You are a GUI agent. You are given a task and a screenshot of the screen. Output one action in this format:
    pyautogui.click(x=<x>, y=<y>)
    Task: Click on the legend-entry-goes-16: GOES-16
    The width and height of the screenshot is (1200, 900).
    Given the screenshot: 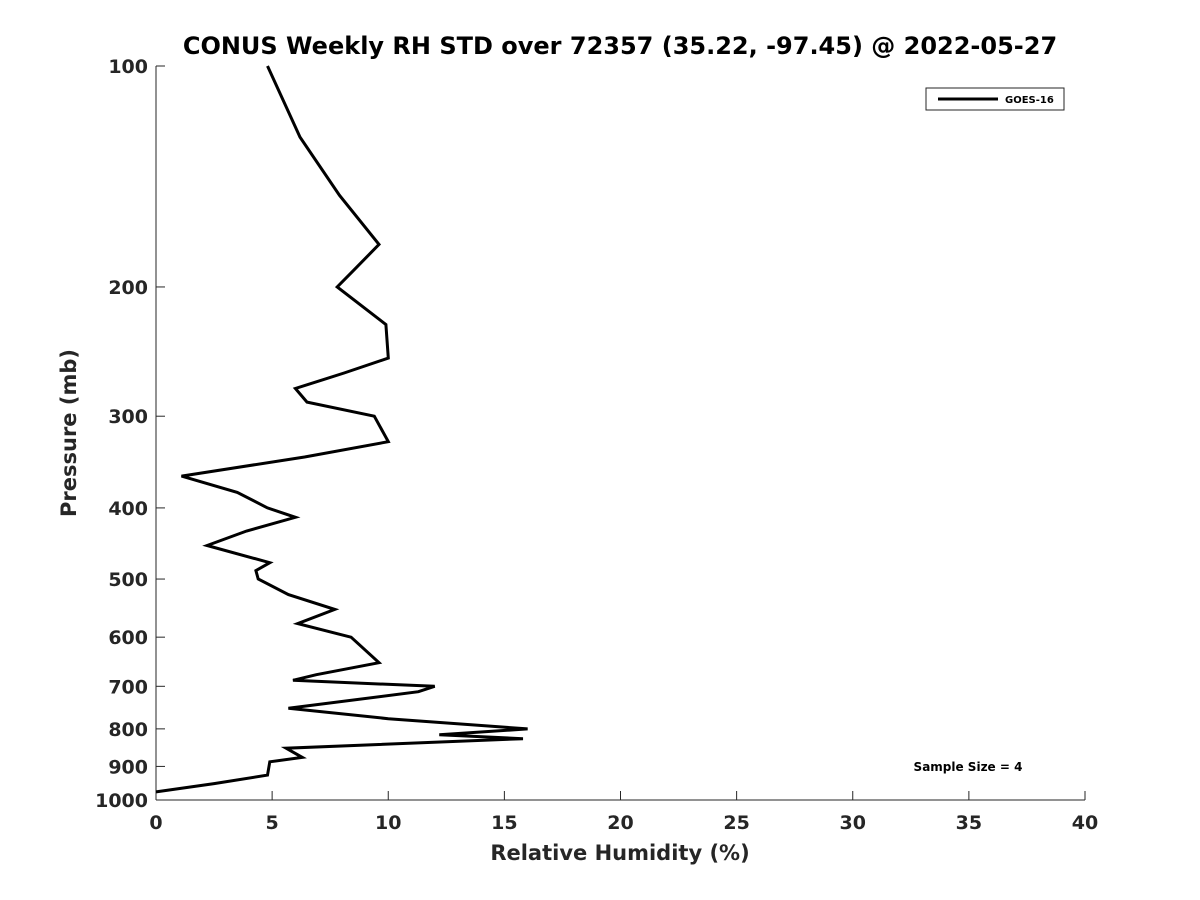 What is the action you would take?
    pyautogui.click(x=1029, y=100)
    